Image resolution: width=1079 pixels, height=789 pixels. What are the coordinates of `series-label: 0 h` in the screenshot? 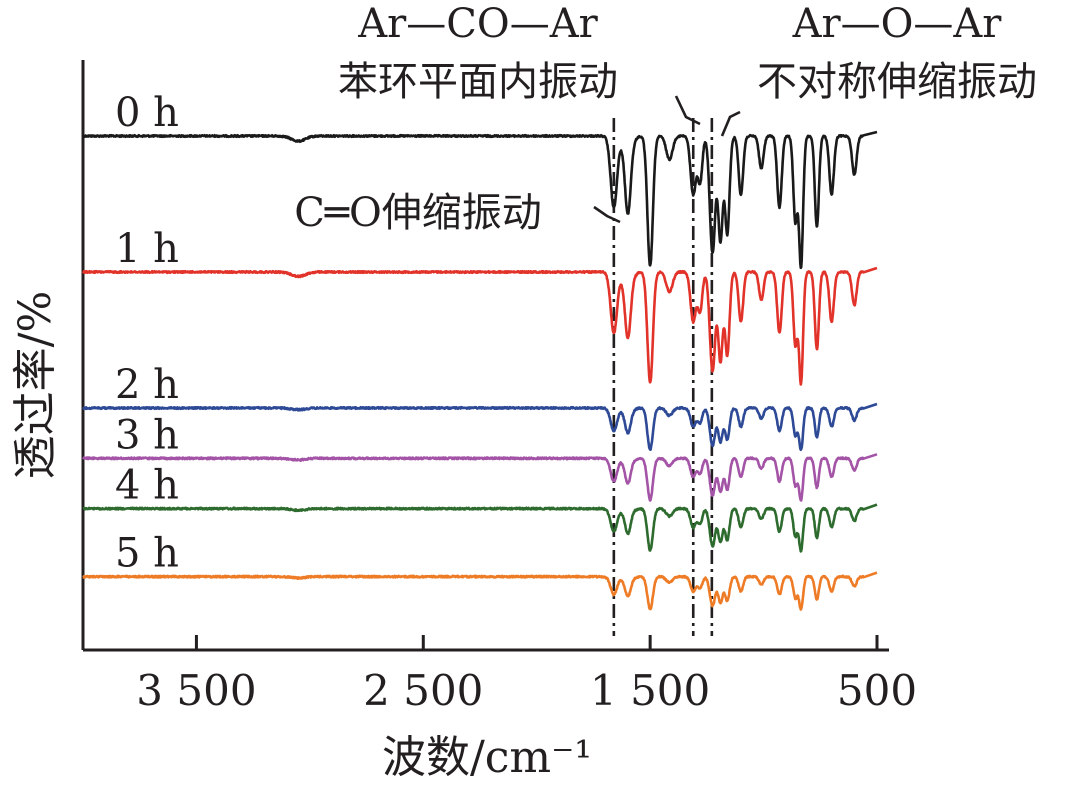 It's located at (147, 113).